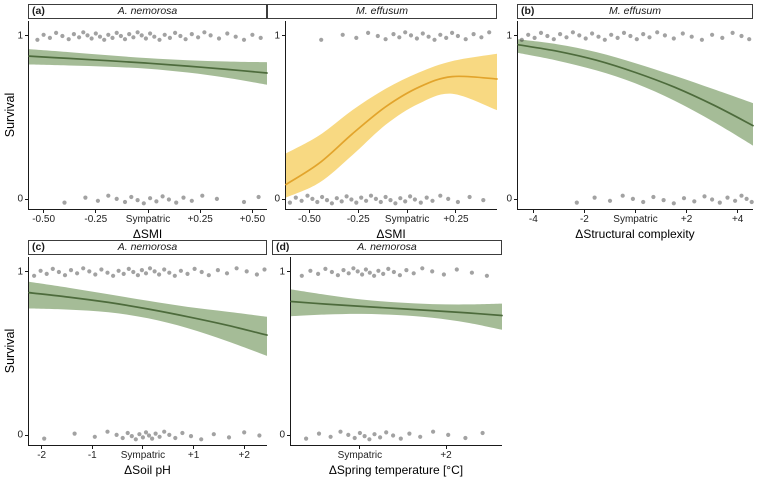  What do you see at coordinates (92, 455) in the screenshot?
I see `x-tick-label: -1` at bounding box center [92, 455].